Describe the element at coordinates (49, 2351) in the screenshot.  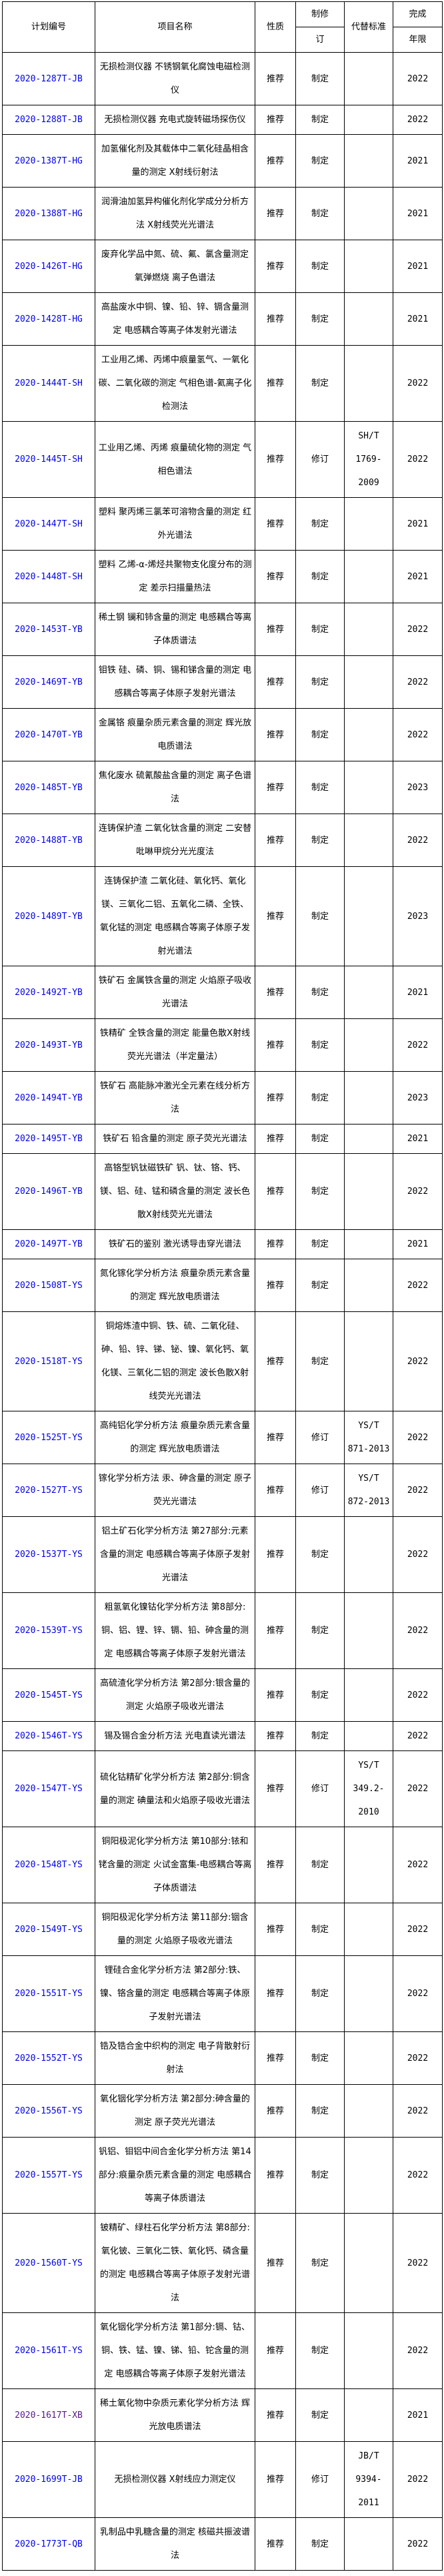
I see `plan-no-link: 2020-1561T-YS` at that location.